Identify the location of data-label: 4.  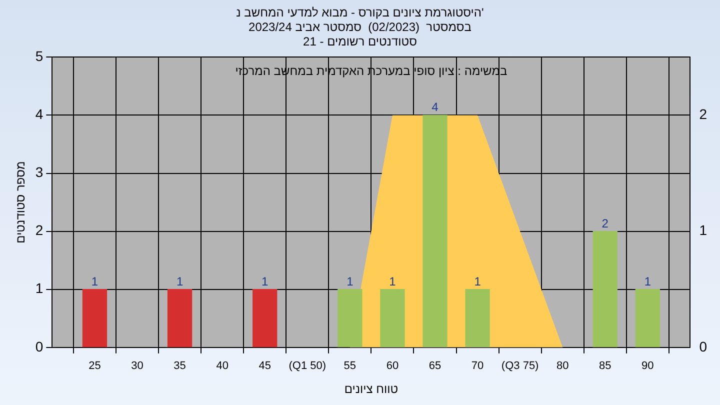
(435, 107).